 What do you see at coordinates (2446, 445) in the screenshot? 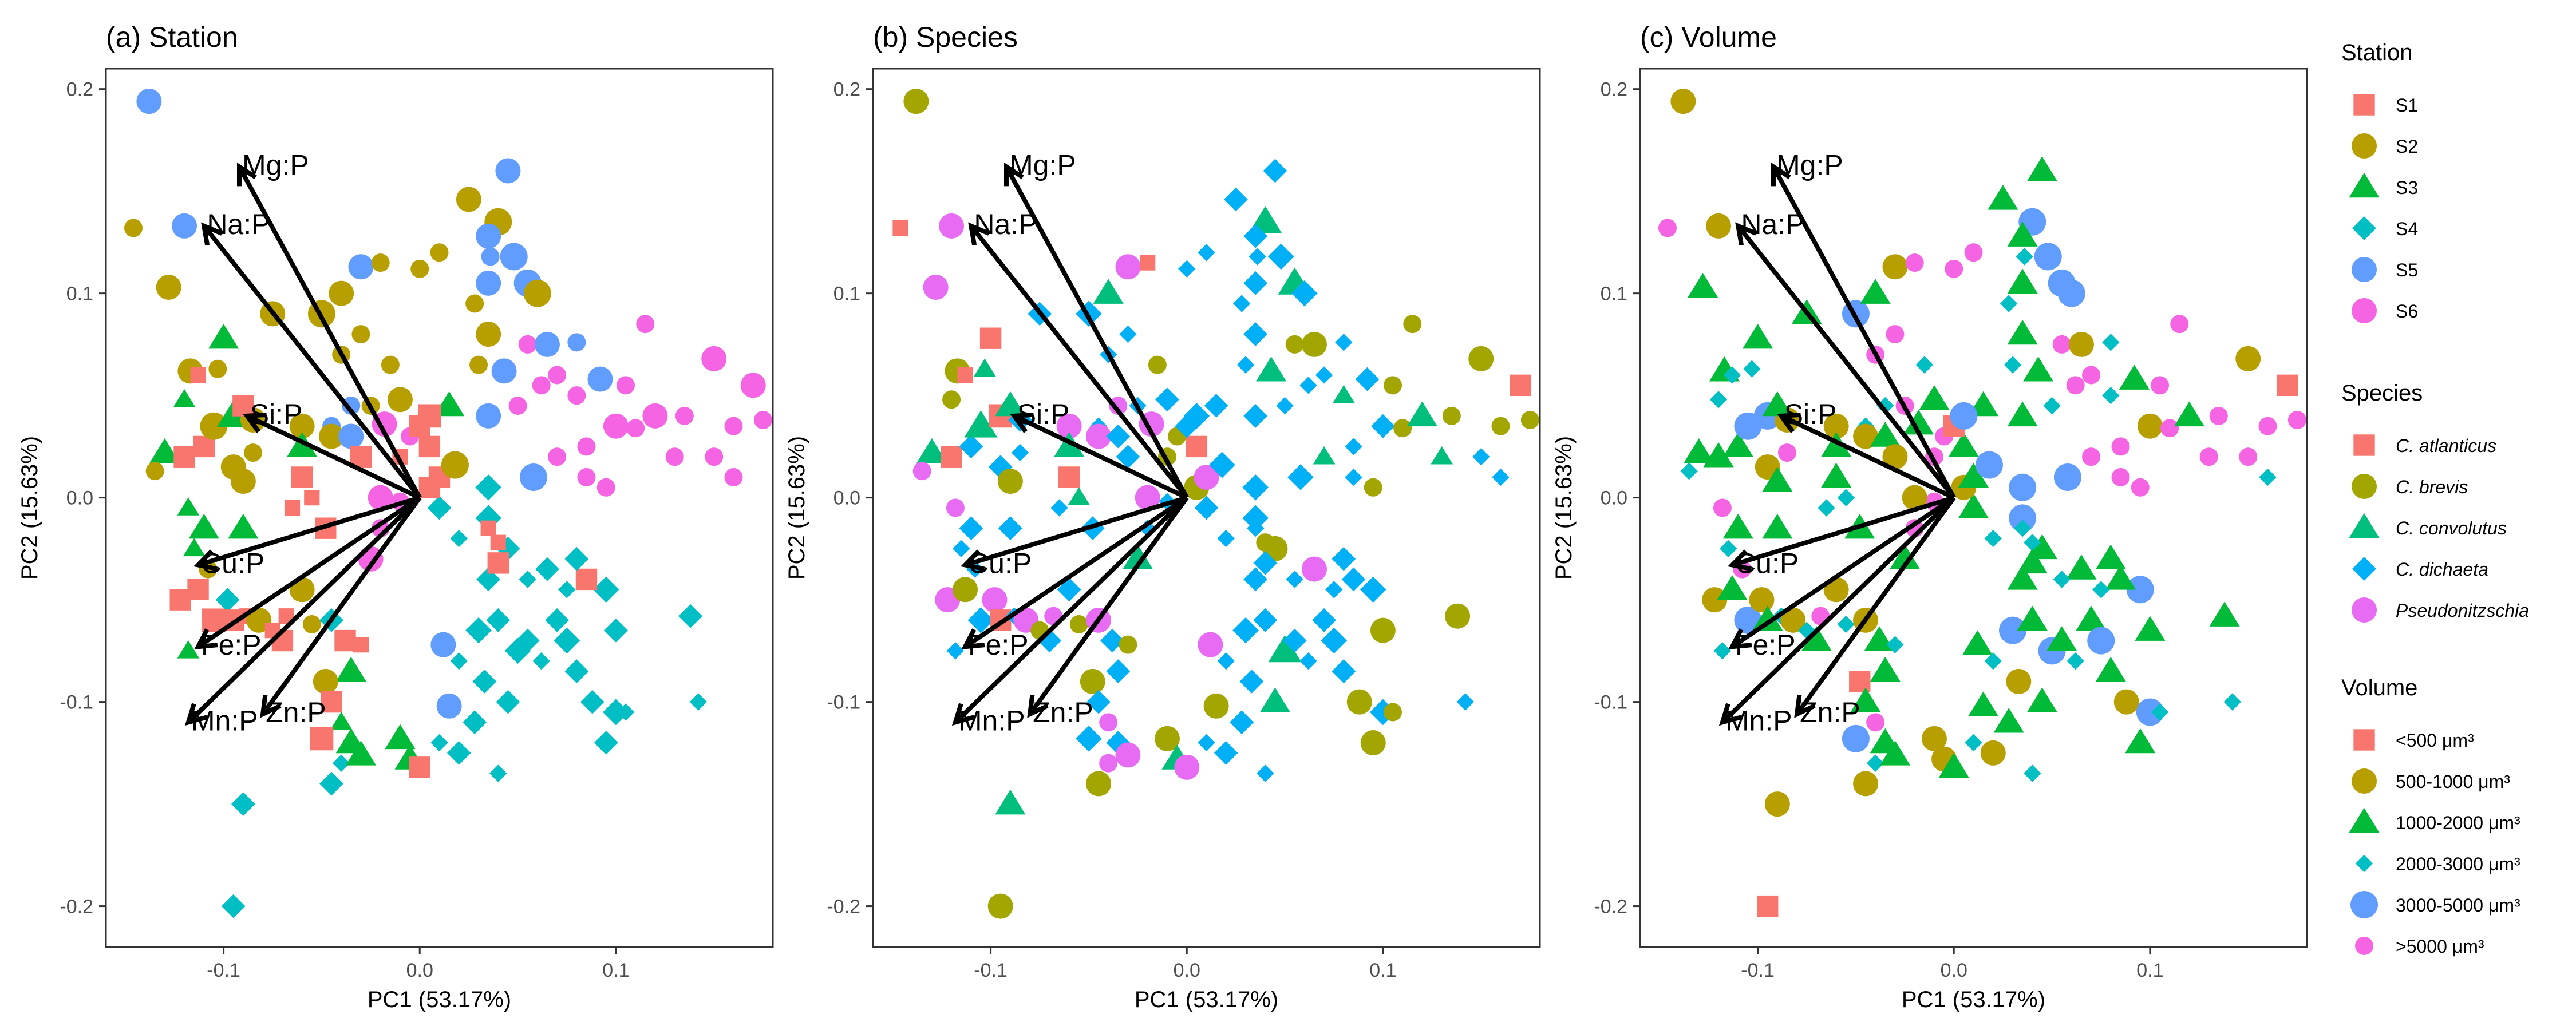
I see `legend-label: C. atlanticus` at bounding box center [2446, 445].